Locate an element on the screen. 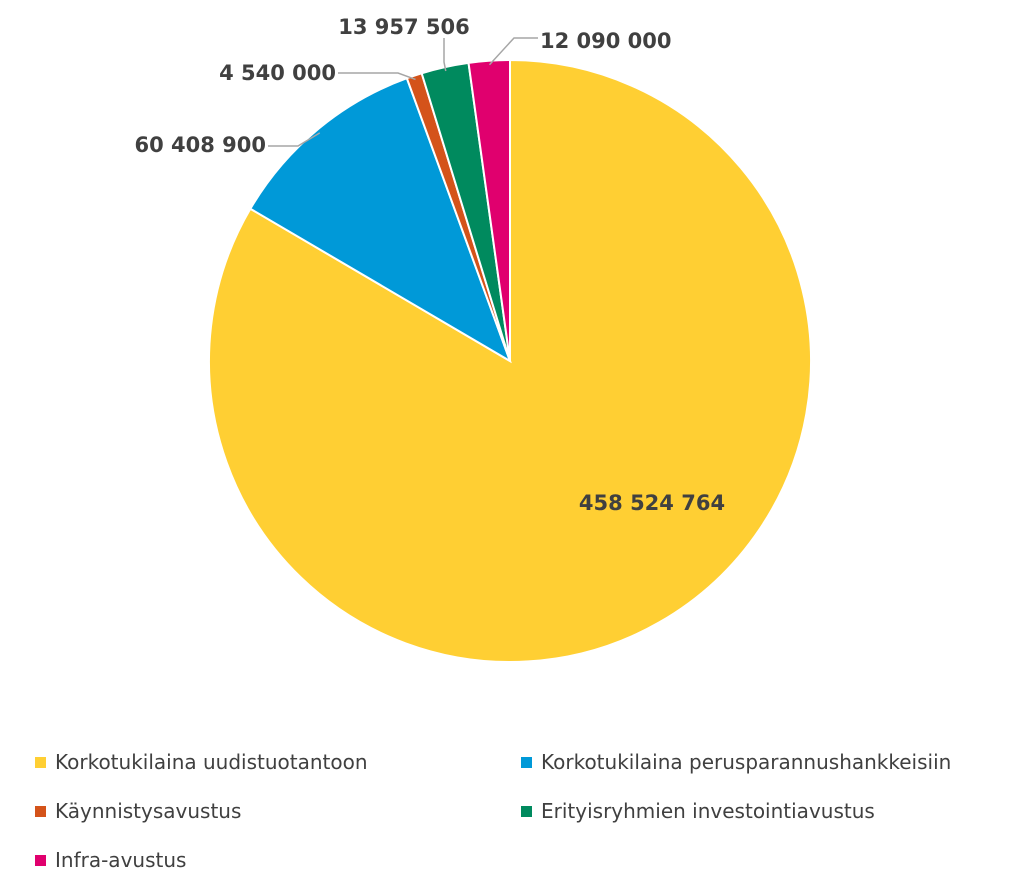 The width and height of the screenshot is (1023, 874). data-label: 458 524 764 is located at coordinates (652, 503).